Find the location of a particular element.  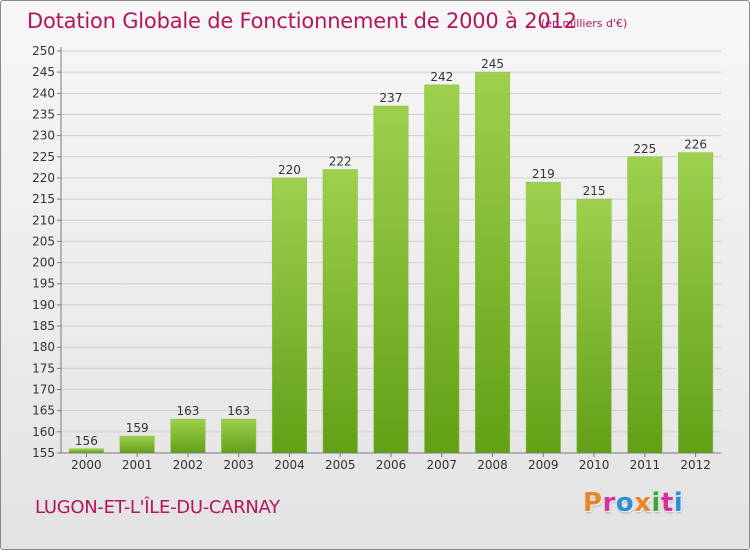

bar-2010 is located at coordinates (594, 326).